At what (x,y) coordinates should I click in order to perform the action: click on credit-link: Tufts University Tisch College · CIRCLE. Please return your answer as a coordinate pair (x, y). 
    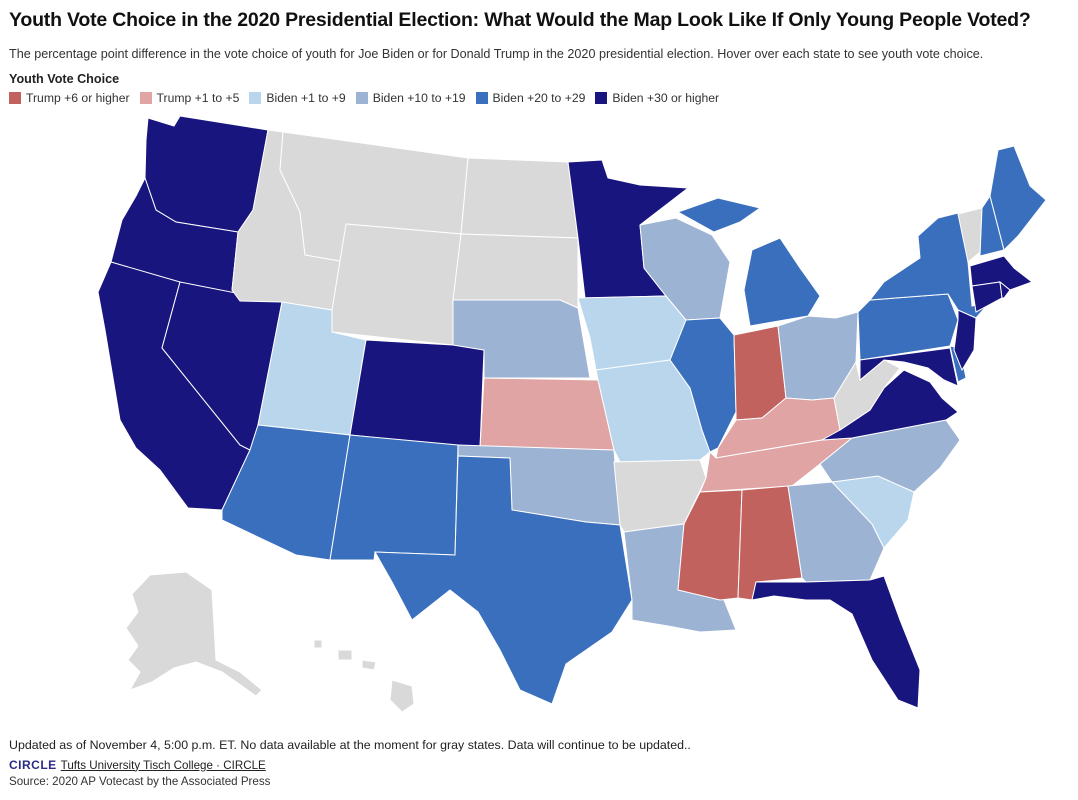
    Looking at the image, I should click on (163, 765).